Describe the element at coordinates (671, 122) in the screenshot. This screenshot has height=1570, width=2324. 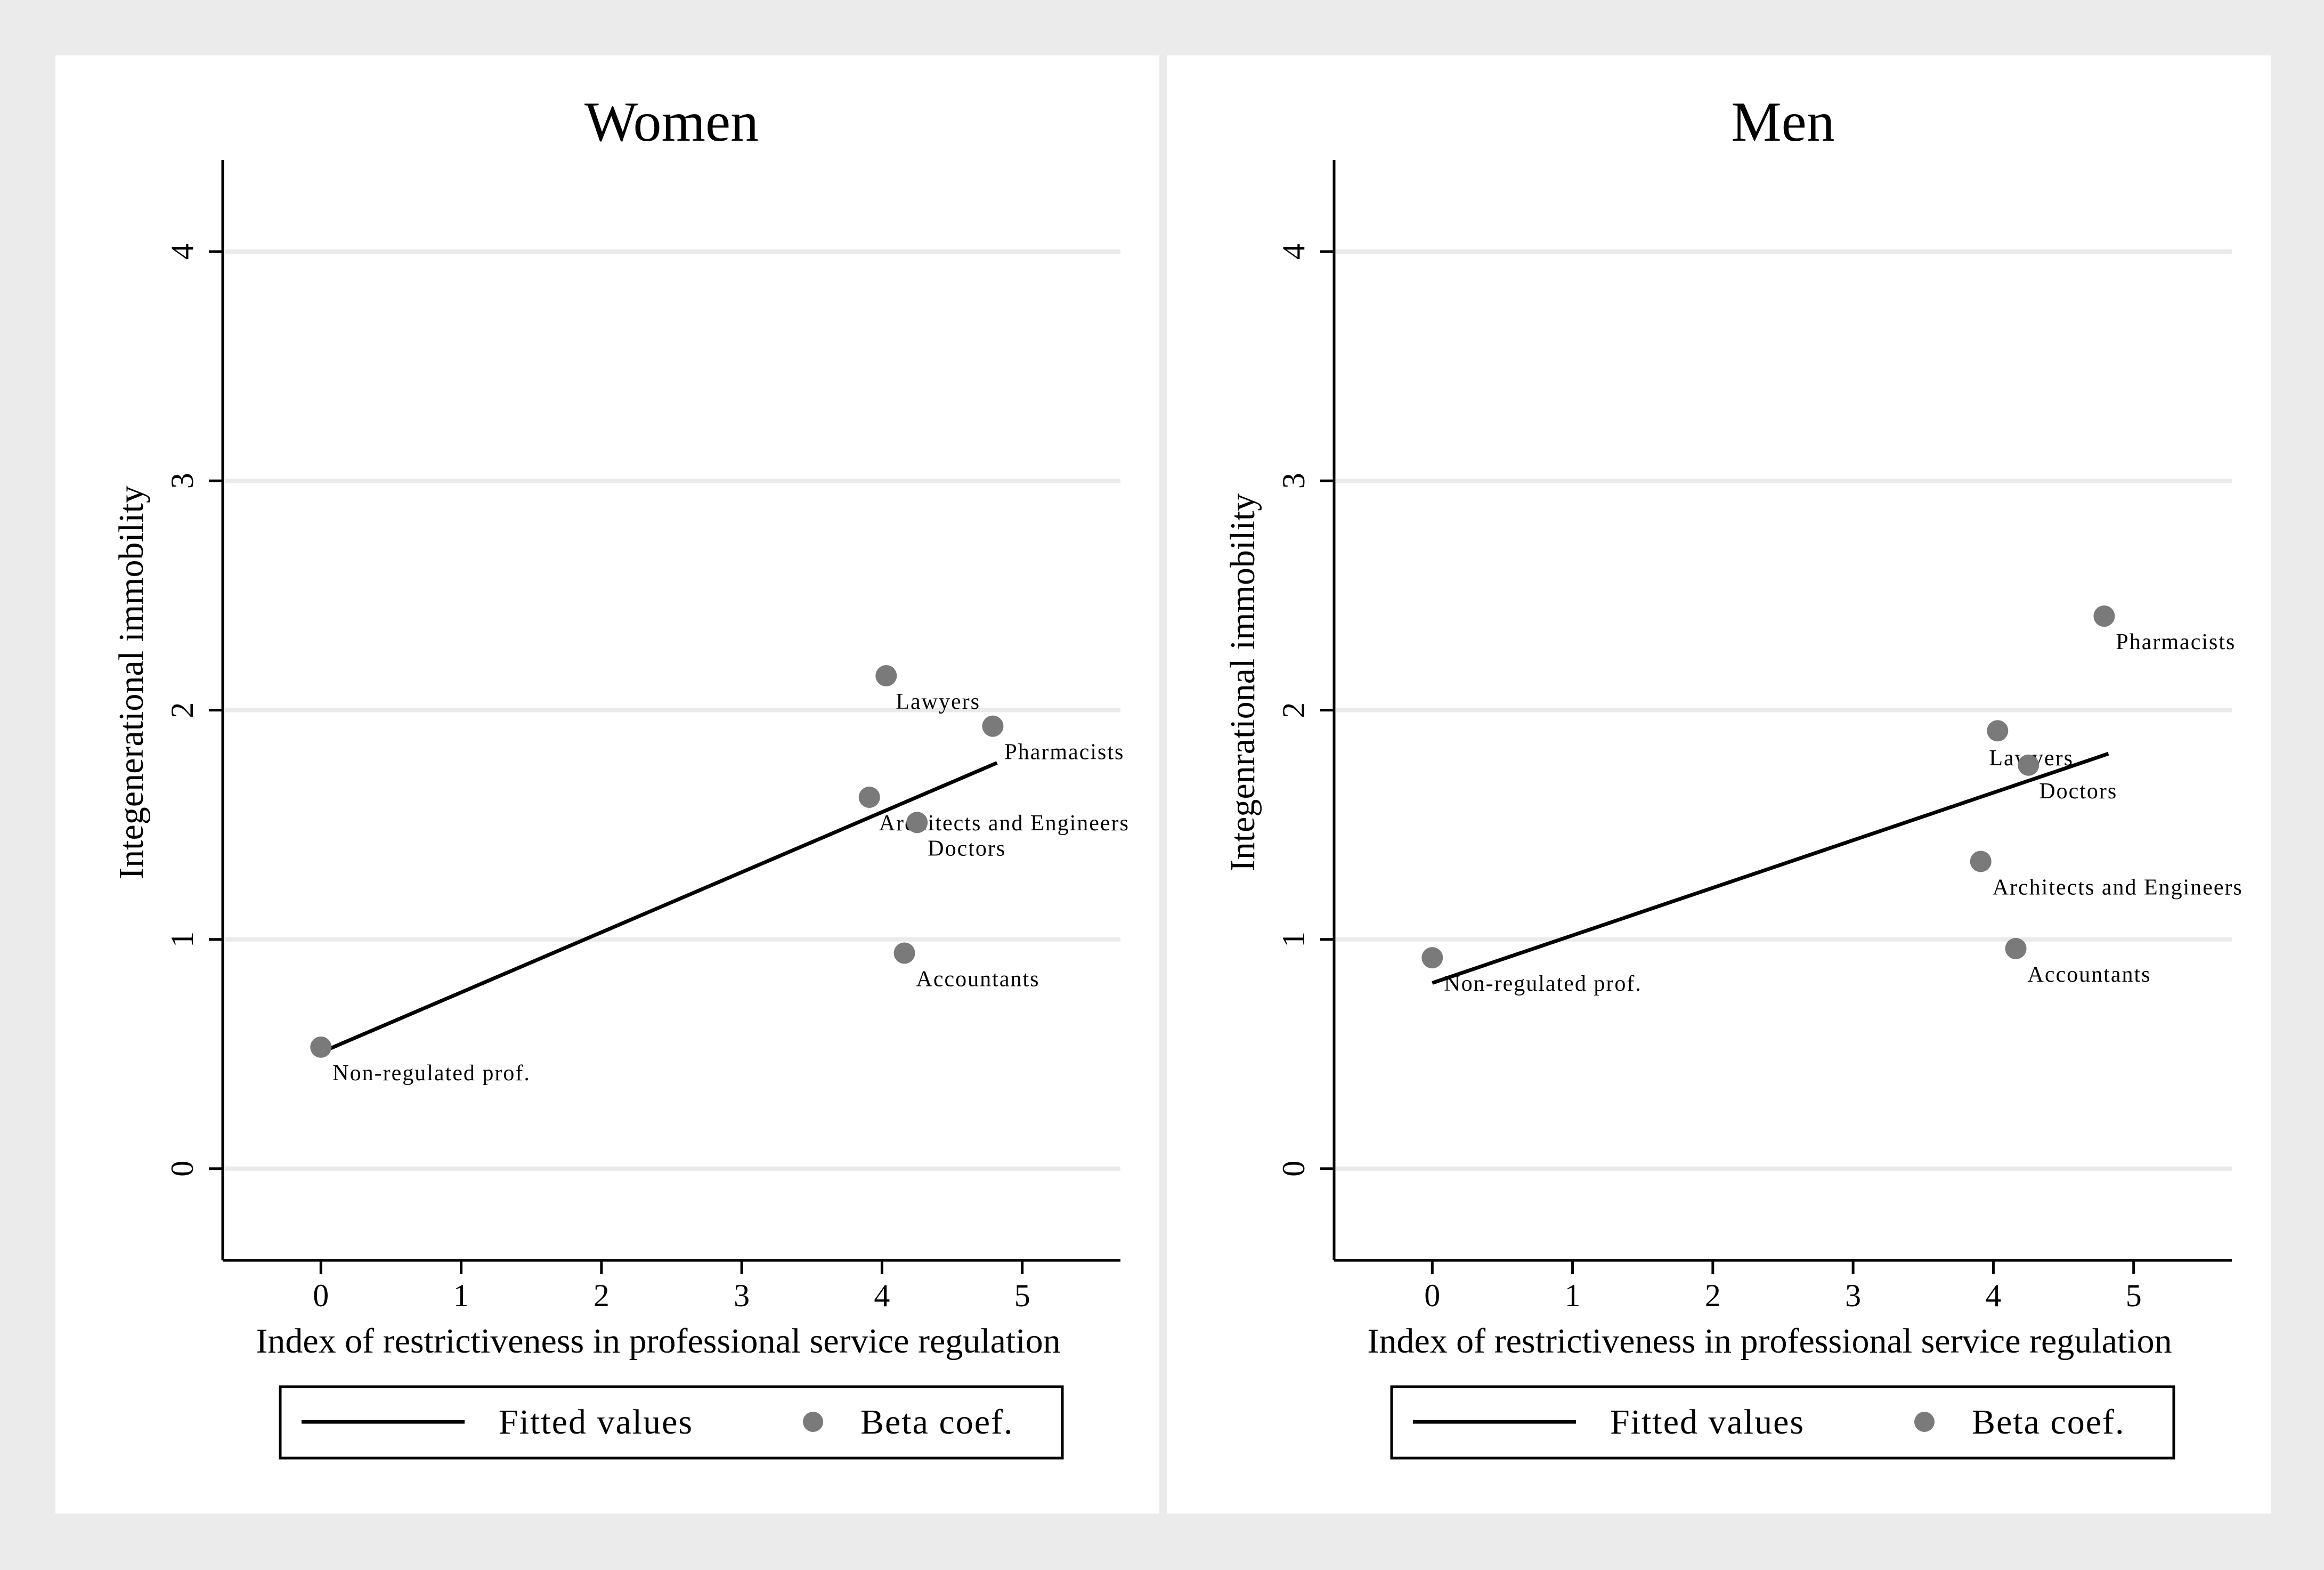
I see `chart-title: Women` at that location.